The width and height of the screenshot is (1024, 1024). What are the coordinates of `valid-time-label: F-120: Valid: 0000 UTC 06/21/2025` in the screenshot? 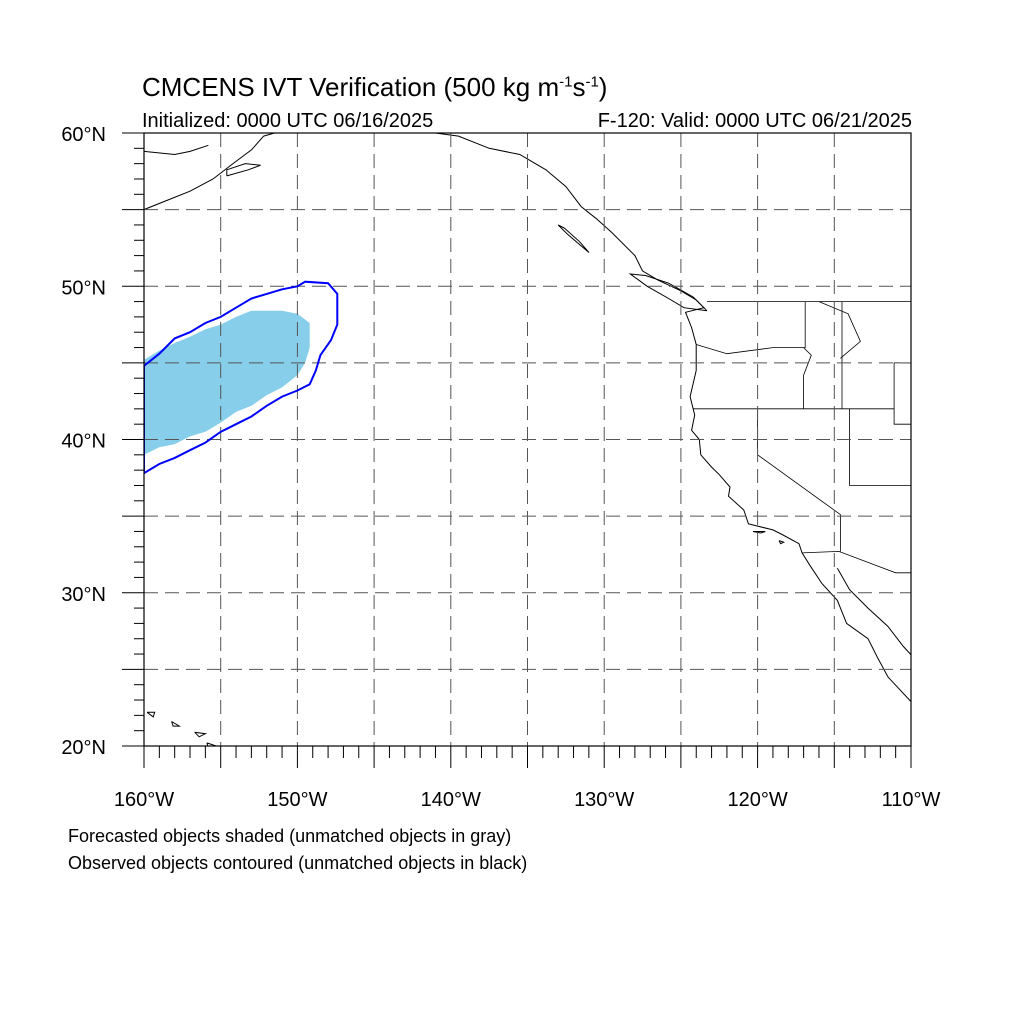 It's located at (754, 121).